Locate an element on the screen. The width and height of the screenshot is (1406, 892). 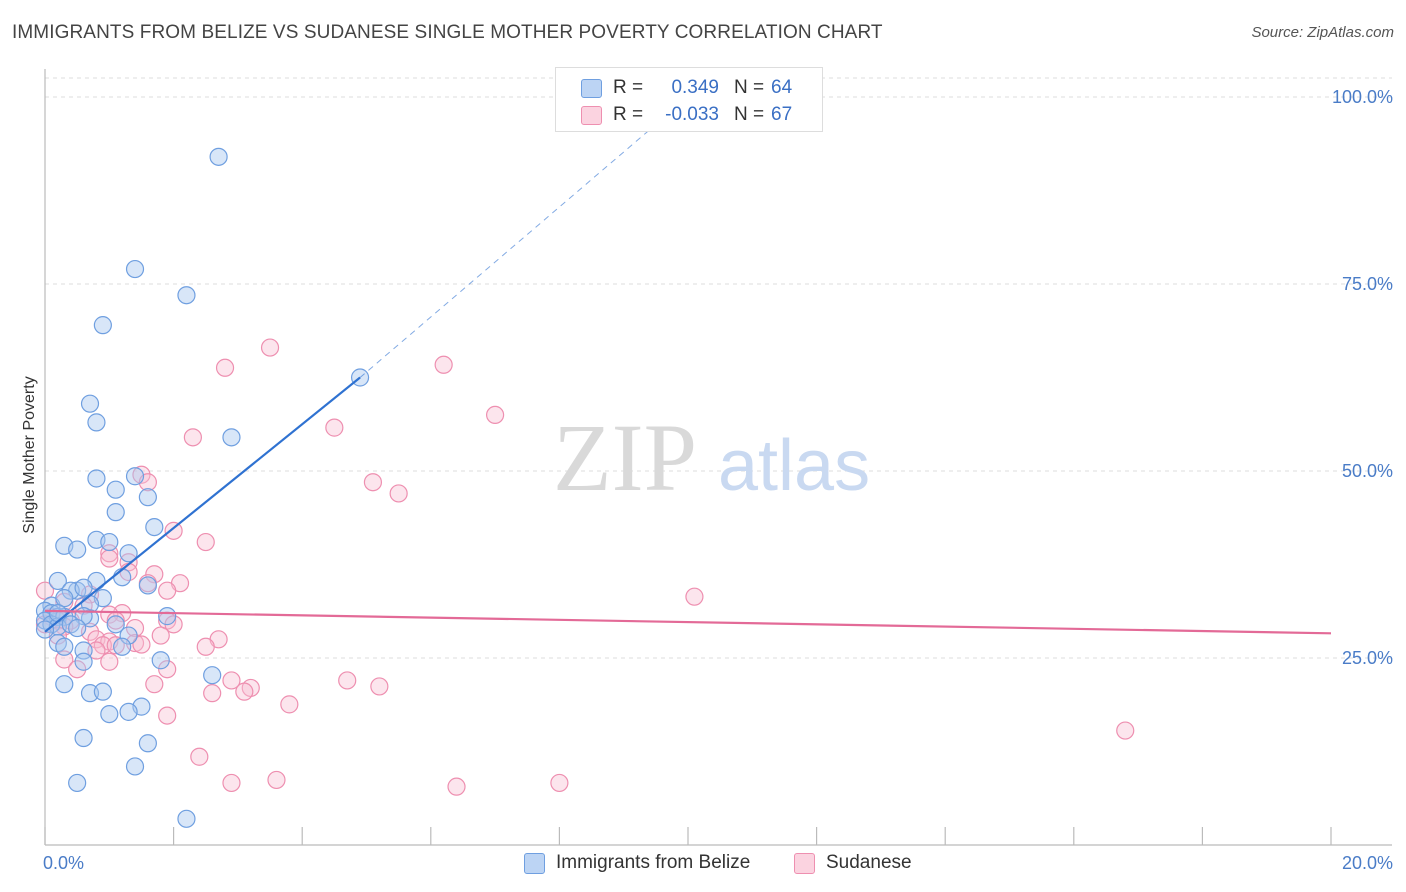
belize-trend-line is located at coordinates (202, 504).